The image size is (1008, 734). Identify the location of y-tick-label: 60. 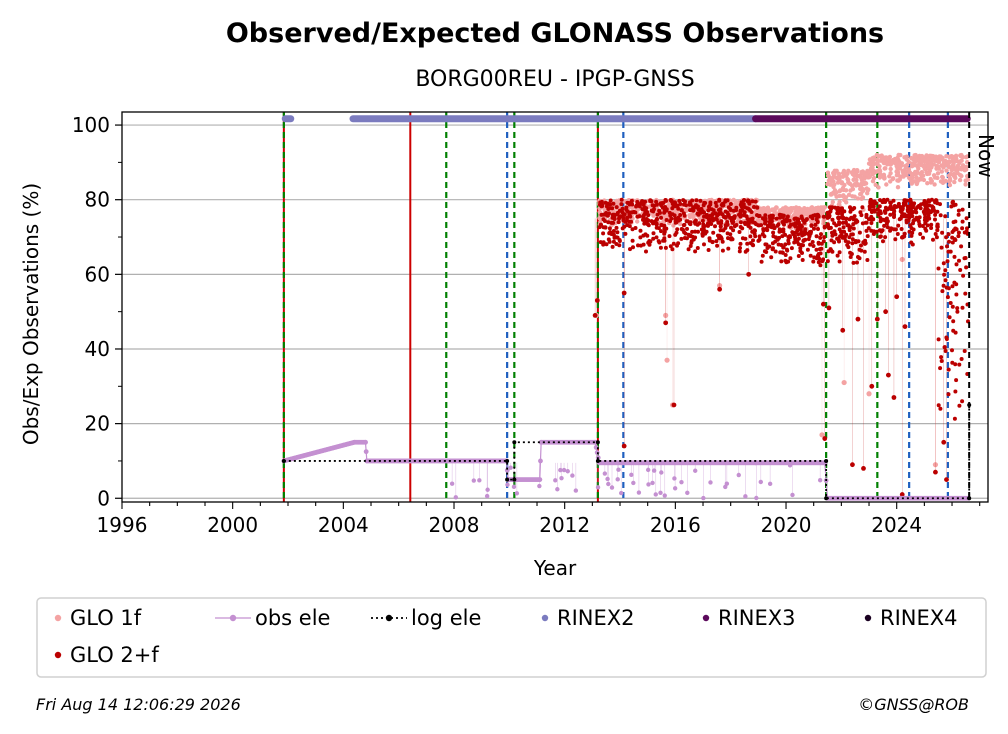
(97, 274).